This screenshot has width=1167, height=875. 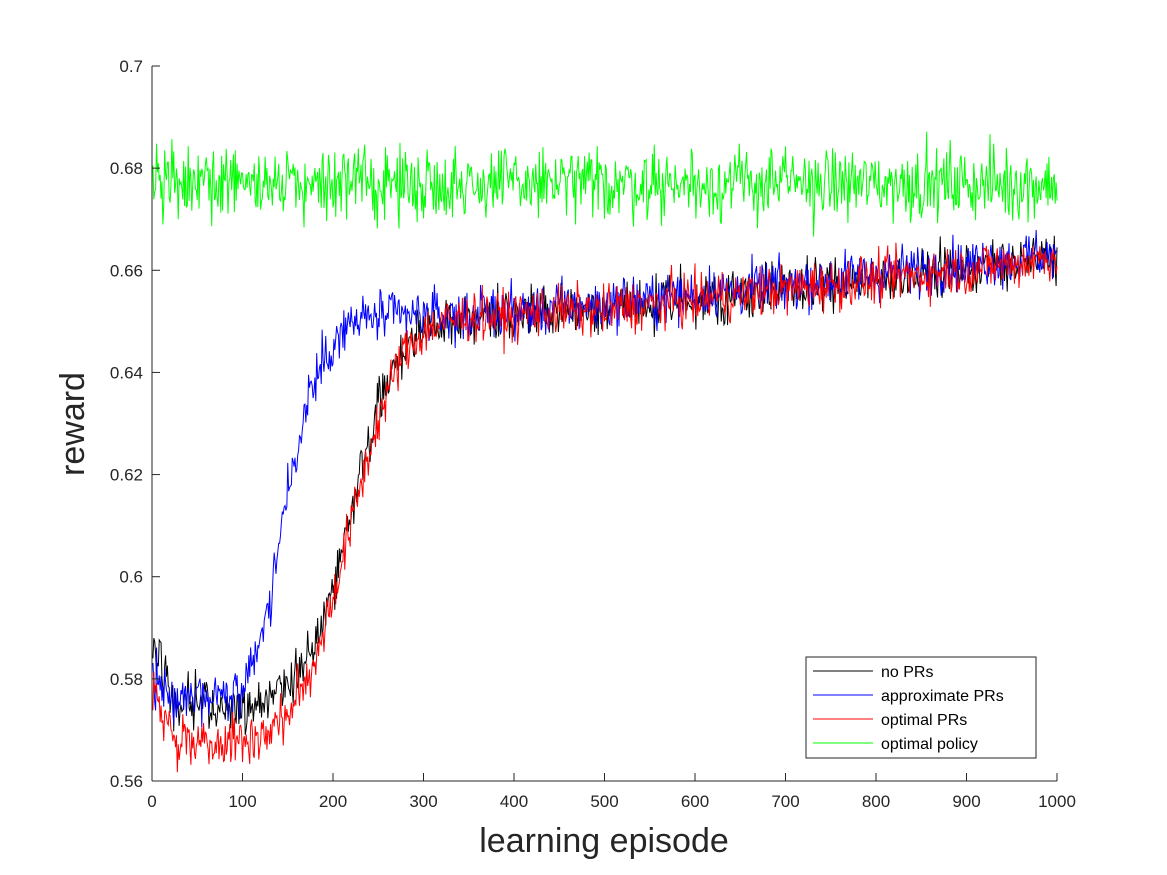 I want to click on series-line-optimal-policy, so click(x=605, y=184).